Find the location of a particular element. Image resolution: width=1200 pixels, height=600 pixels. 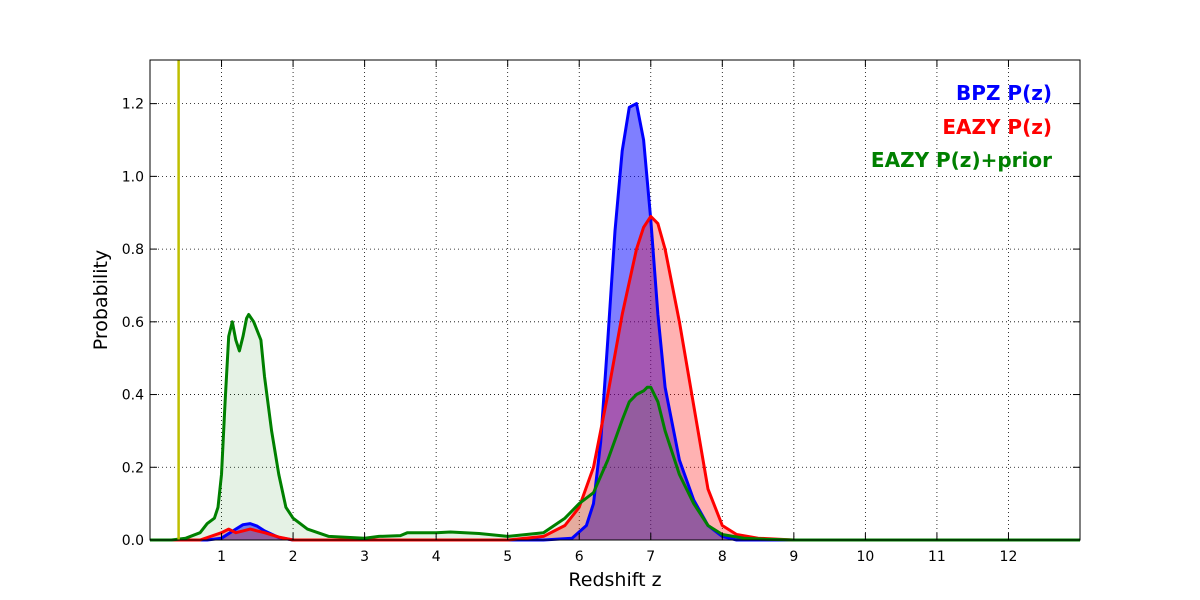

legend-entry-eazy: EAZY P(z) is located at coordinates (997, 127).